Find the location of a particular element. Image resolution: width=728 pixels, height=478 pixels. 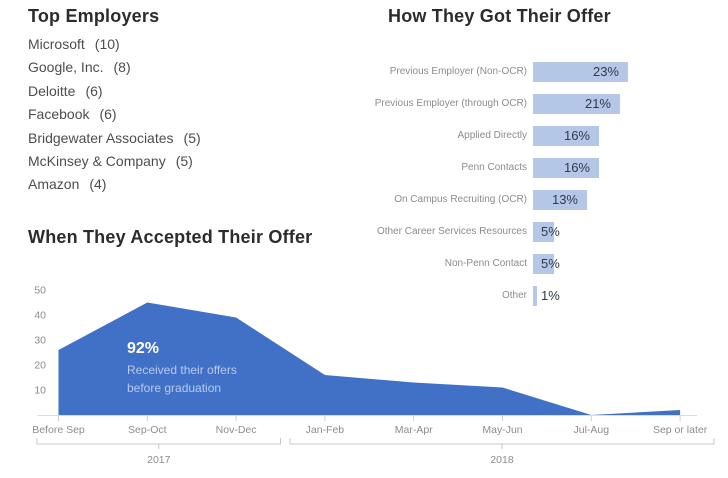

bar-category-label: Applied Directly is located at coordinates (492, 135).